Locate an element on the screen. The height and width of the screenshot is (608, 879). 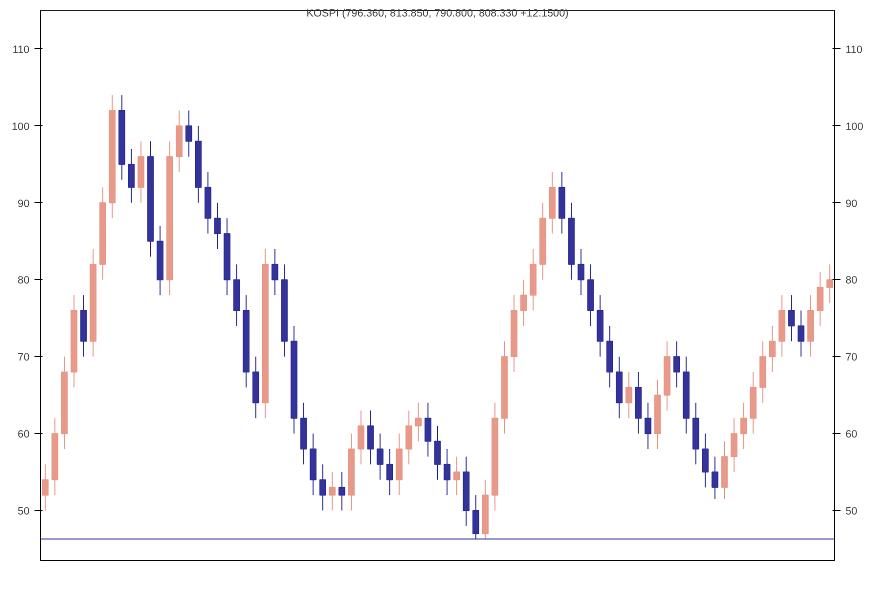
y2-tick-label: 50 is located at coordinates (852, 512).